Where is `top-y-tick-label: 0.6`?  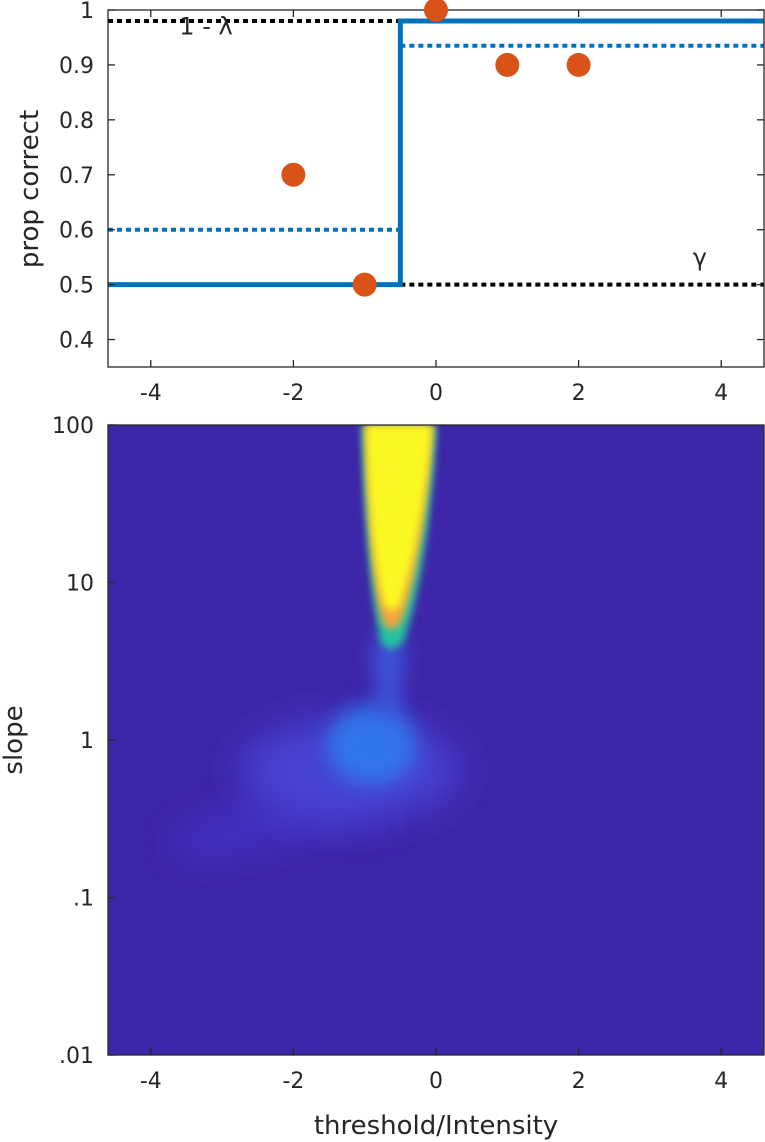 top-y-tick-label: 0.6 is located at coordinates (76, 231).